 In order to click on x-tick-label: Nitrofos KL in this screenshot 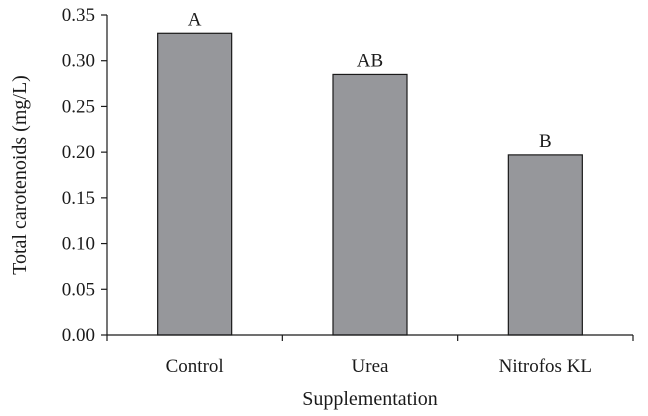, I will do `click(545, 366)`.